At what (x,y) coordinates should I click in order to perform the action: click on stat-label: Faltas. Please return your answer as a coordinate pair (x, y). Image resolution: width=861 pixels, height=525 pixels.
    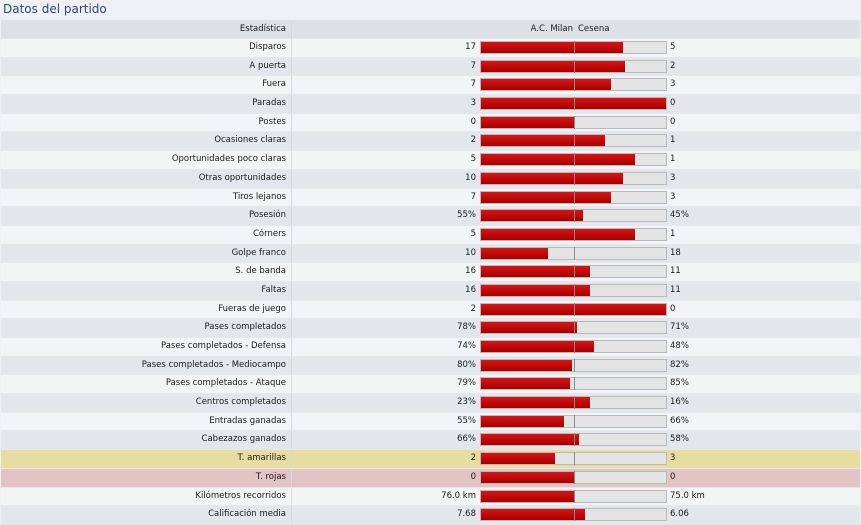
    Looking at the image, I should click on (273, 289).